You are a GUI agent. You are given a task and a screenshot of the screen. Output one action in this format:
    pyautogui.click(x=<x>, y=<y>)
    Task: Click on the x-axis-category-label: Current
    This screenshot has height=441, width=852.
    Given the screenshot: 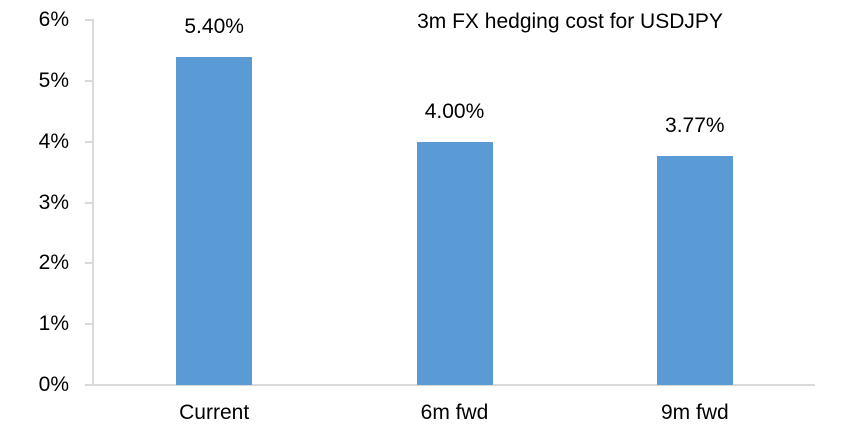 What is the action you would take?
    pyautogui.click(x=214, y=412)
    